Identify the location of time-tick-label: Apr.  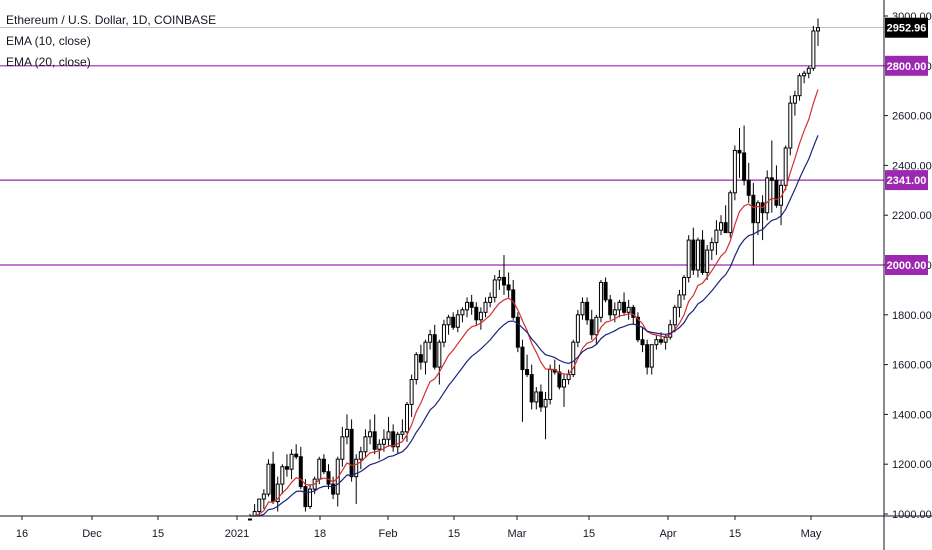
(667, 534).